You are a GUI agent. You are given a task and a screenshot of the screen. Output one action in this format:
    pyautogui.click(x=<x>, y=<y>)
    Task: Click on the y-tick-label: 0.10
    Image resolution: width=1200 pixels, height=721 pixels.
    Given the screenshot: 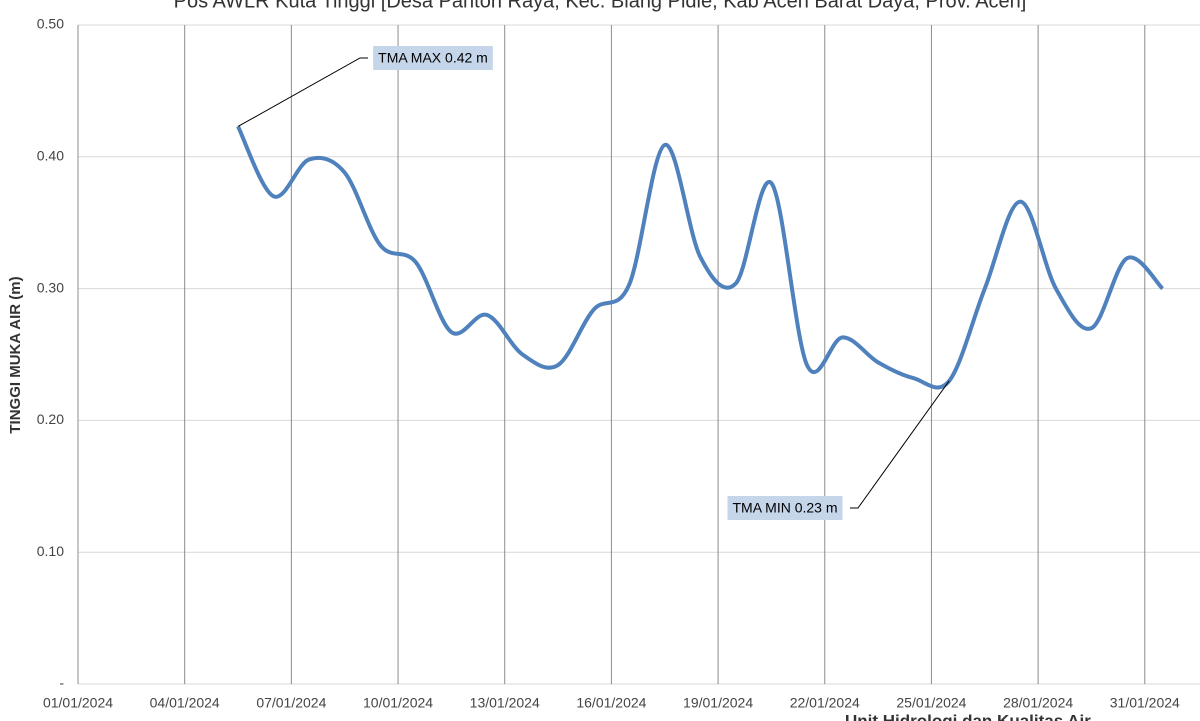 What is the action you would take?
    pyautogui.click(x=50, y=551)
    